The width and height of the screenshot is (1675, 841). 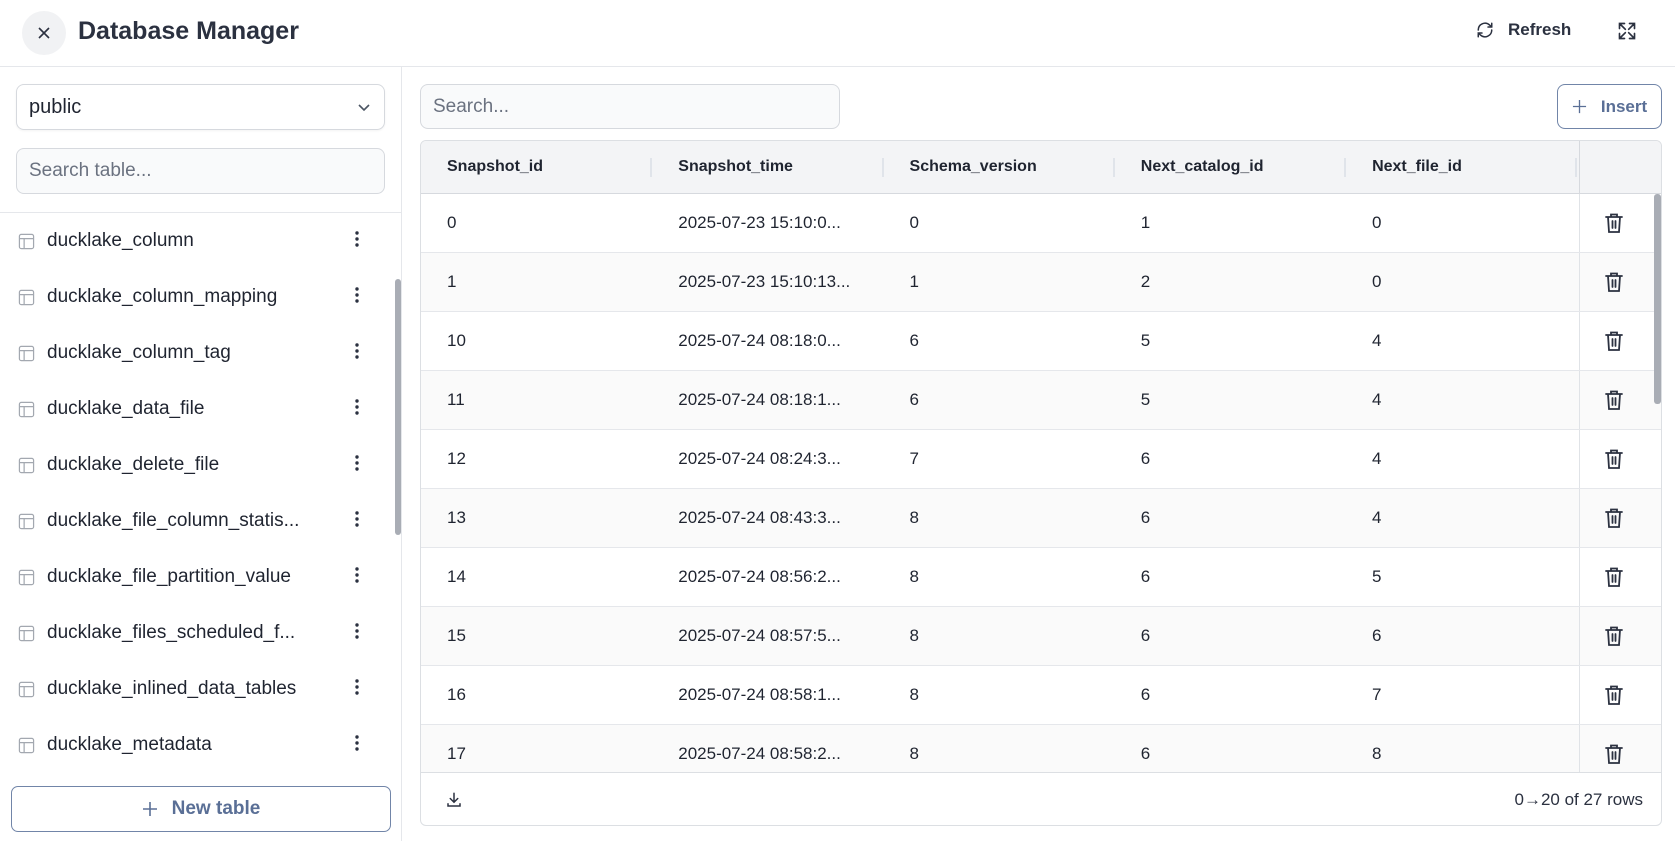 I want to click on column-header: Snapshot_id, so click(x=537, y=167).